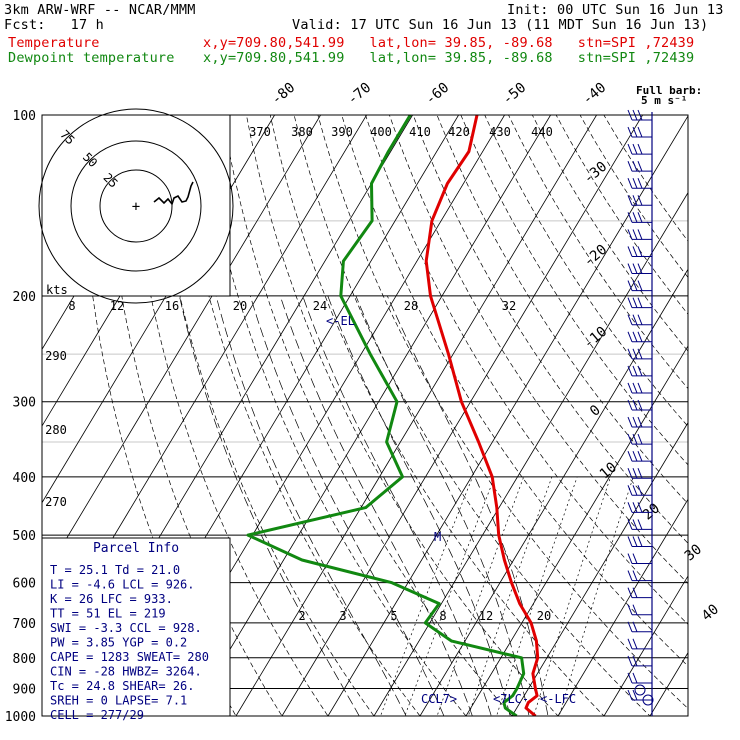  What do you see at coordinates (56, 430) in the screenshot?
I see `theta-label: 280` at bounding box center [56, 430].